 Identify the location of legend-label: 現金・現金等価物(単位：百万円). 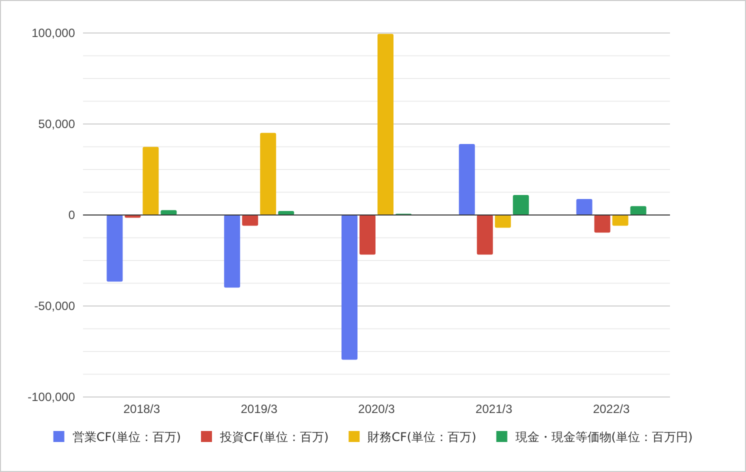
(604, 437).